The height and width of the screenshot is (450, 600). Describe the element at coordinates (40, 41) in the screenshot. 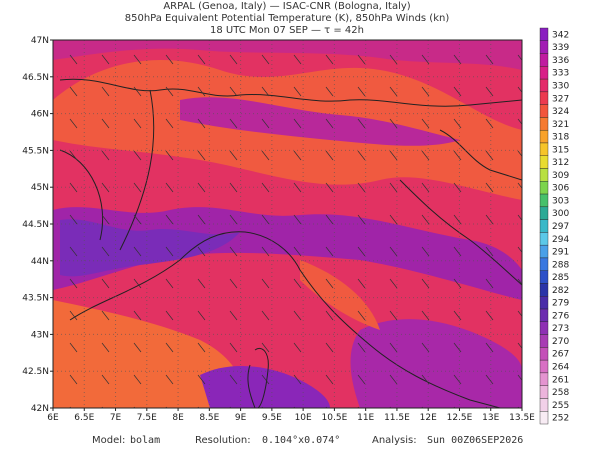

I see `lat-label: 47N` at that location.